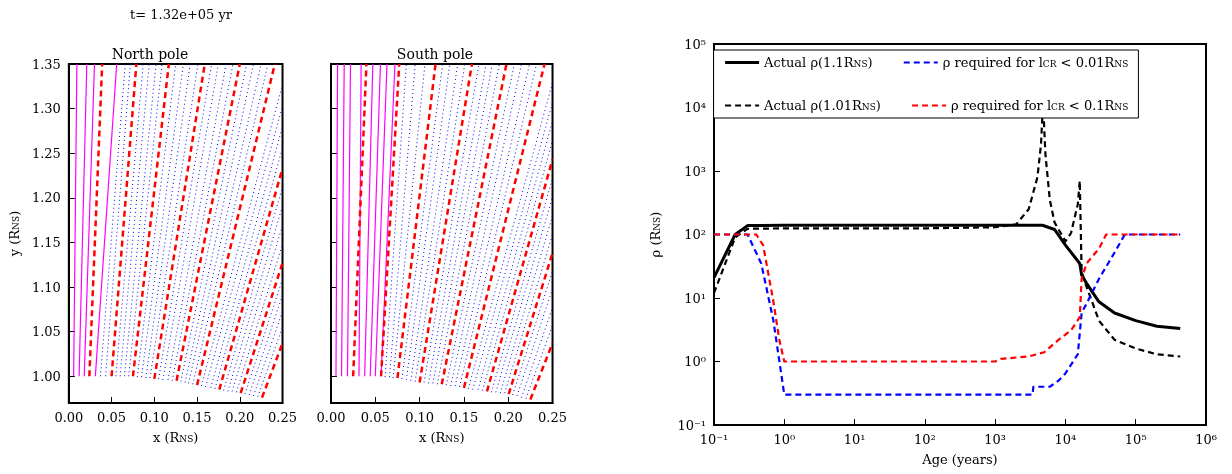  I want to click on x-tick-label: 10⁰, so click(784, 439).